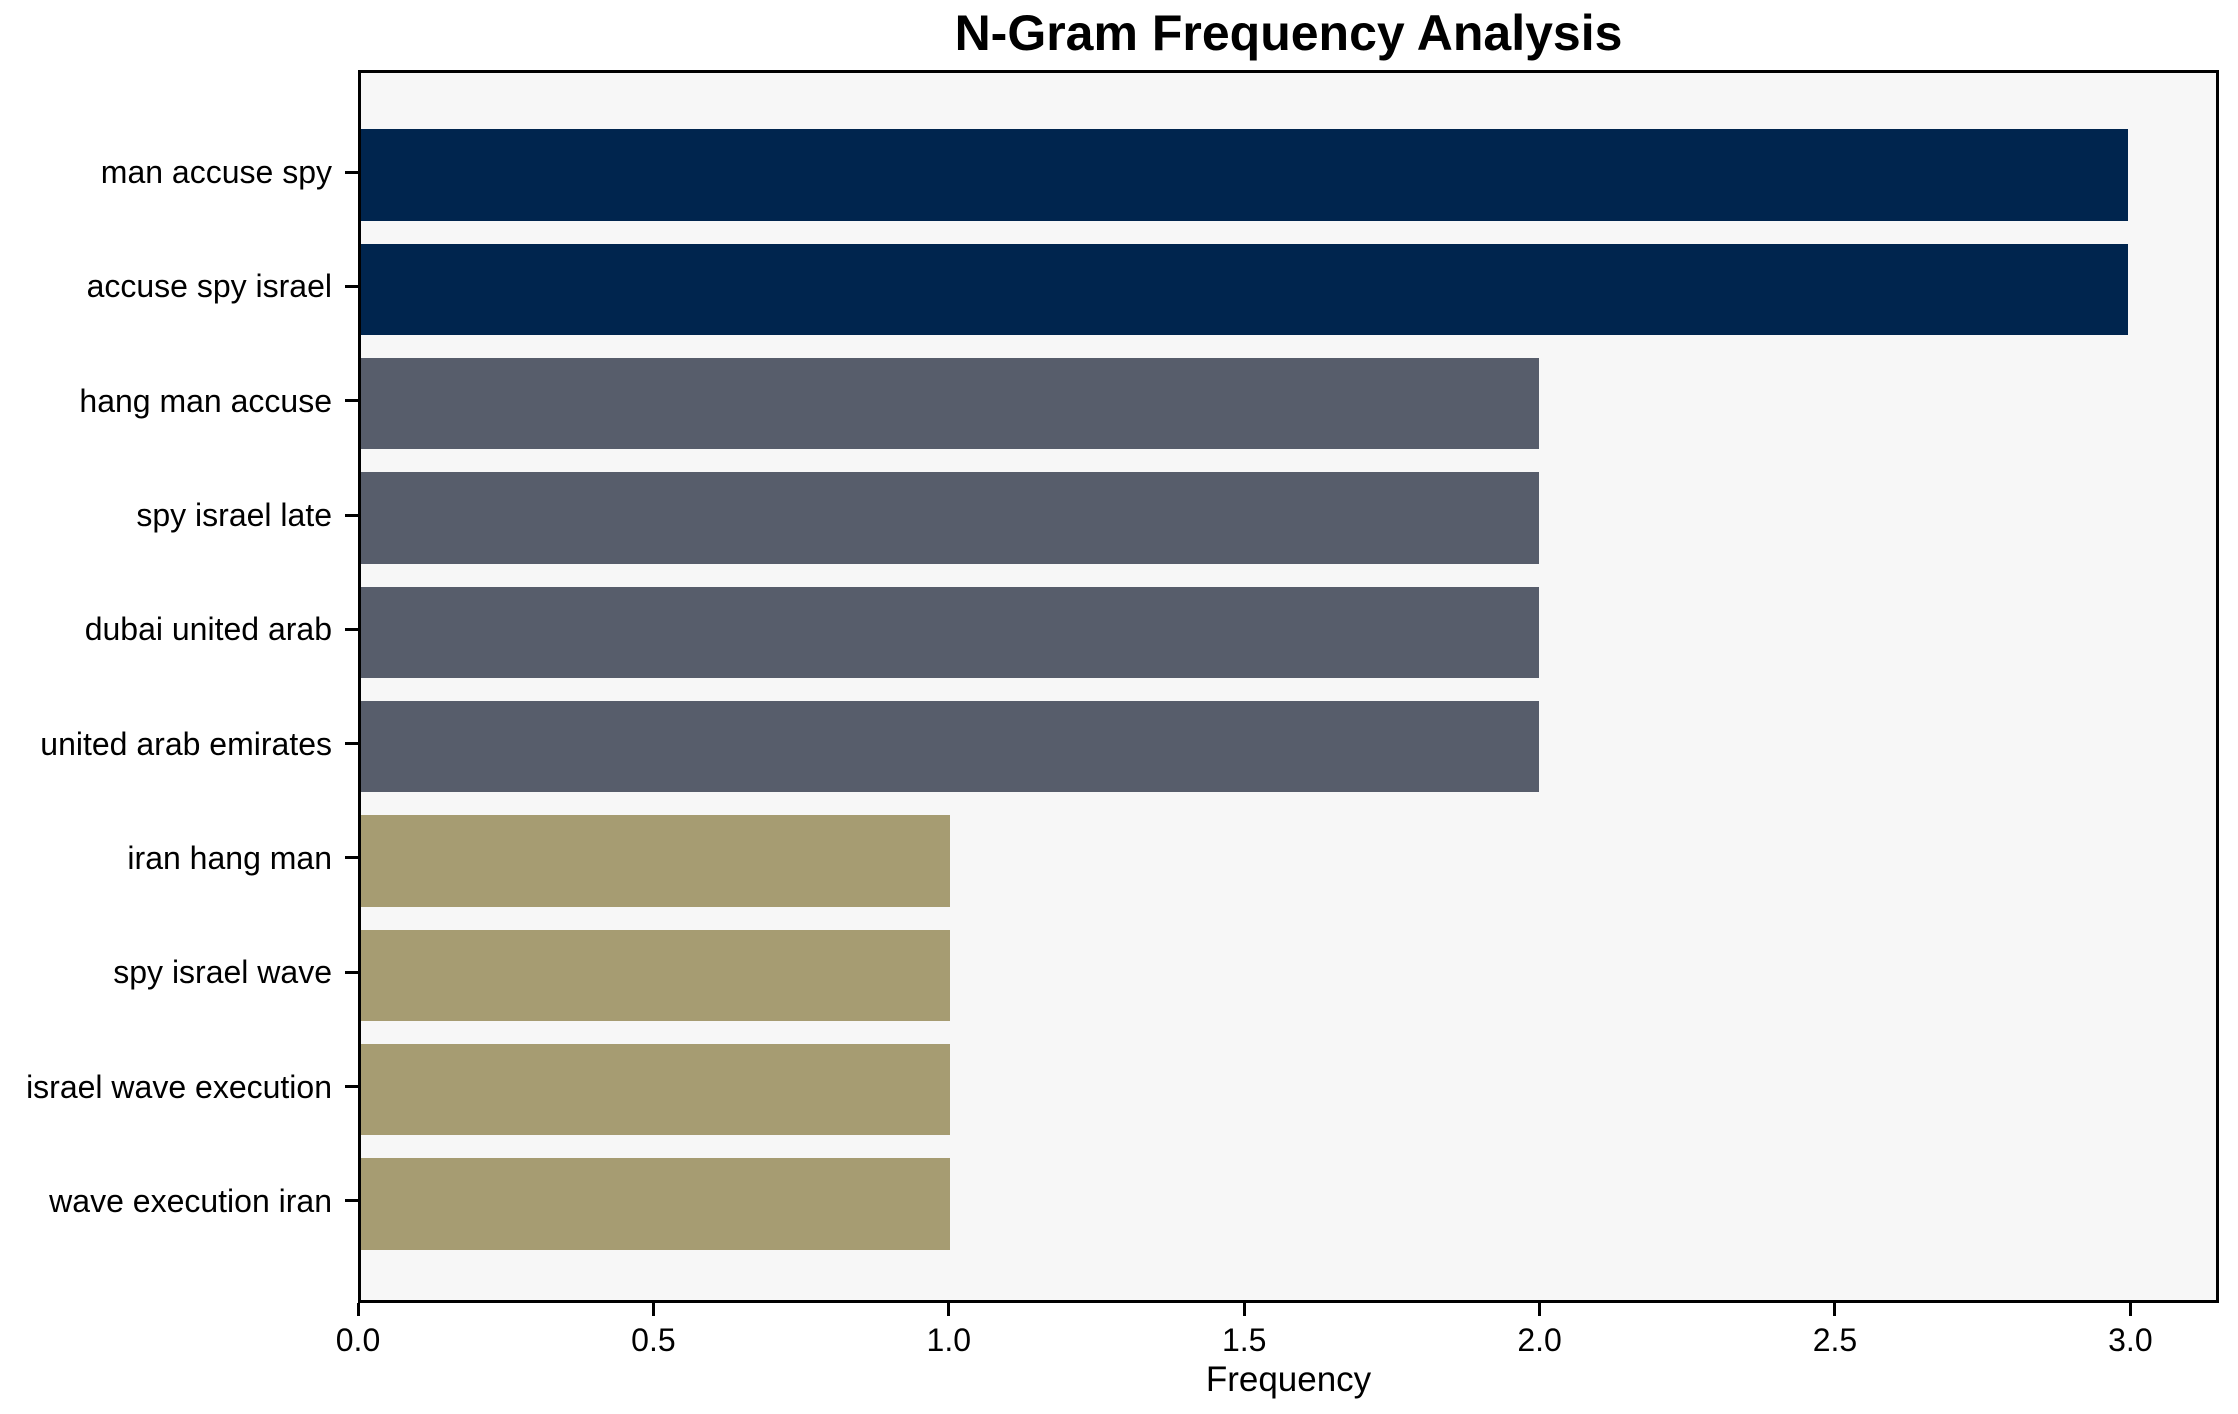 Image resolution: width=2238 pixels, height=1414 pixels. I want to click on bar-man-accuse-spy, so click(1244, 175).